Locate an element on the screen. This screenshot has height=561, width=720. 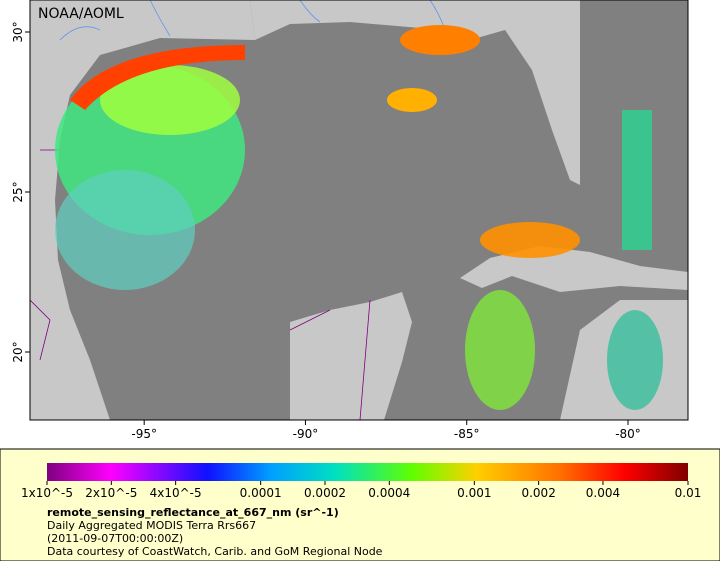
colorbar-tick-label: 0.002 is located at coordinates (538, 493).